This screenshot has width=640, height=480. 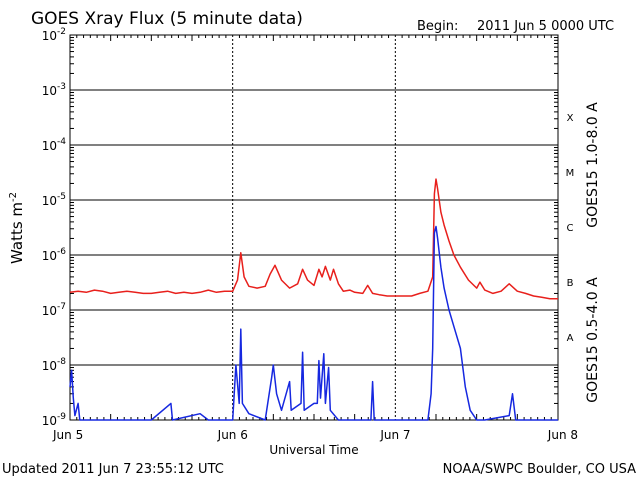 I want to click on flare-class-labels: A B C M X, so click(x=570, y=228).